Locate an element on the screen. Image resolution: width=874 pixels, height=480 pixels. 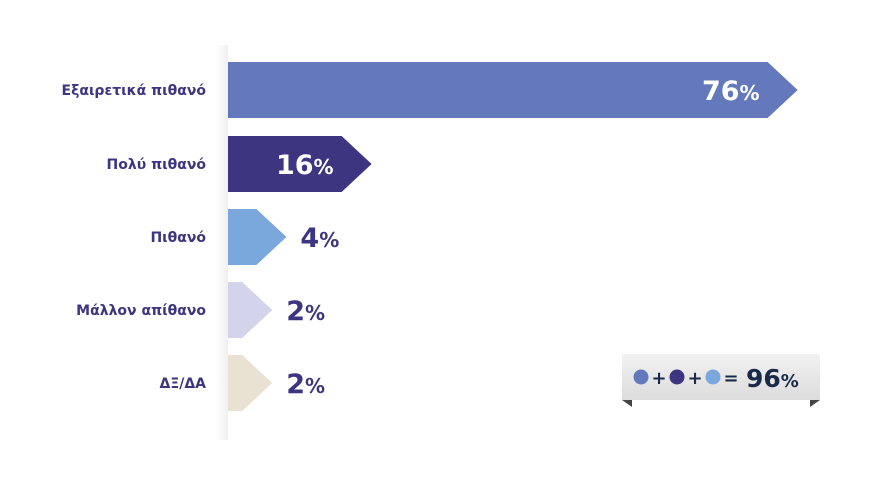
summary-dot-likely is located at coordinates (713, 377).